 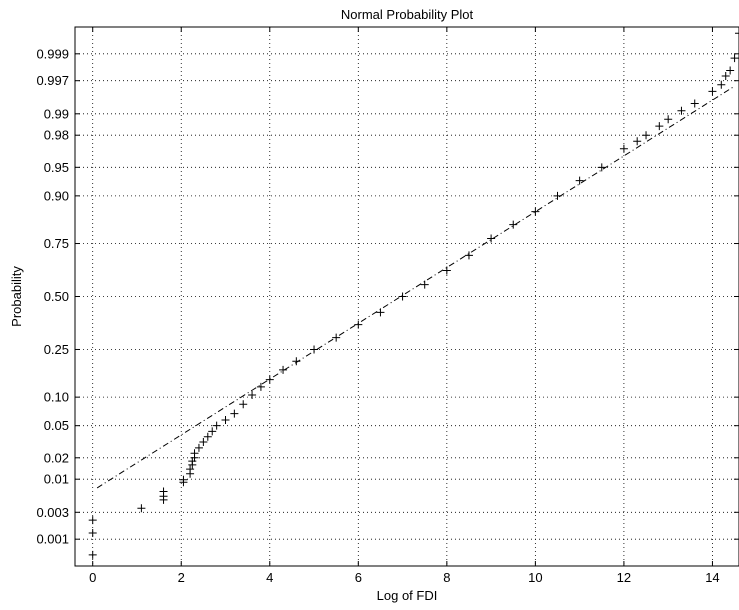 What do you see at coordinates (269, 577) in the screenshot?
I see `x-tick-label: 4` at bounding box center [269, 577].